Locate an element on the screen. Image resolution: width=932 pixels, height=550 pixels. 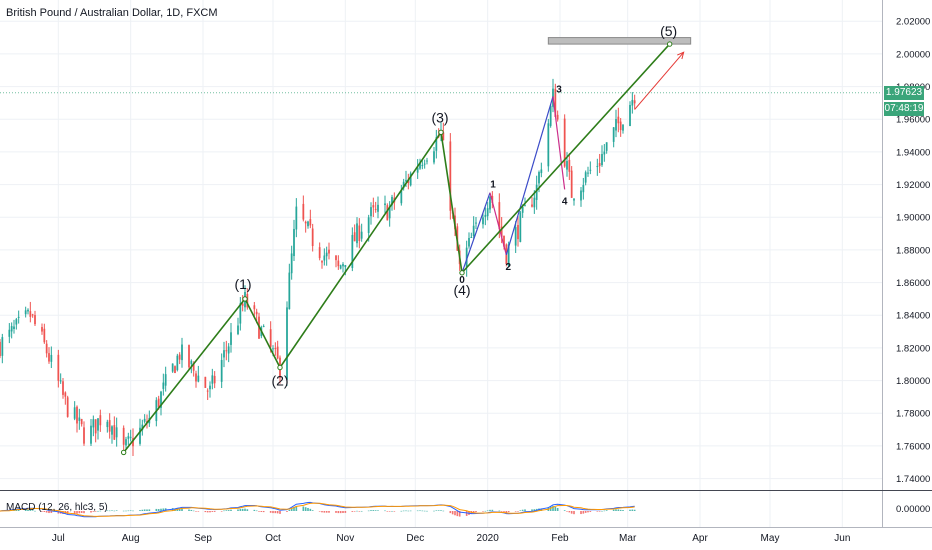
y-tick-label: 1.82000 is located at coordinates (913, 348).